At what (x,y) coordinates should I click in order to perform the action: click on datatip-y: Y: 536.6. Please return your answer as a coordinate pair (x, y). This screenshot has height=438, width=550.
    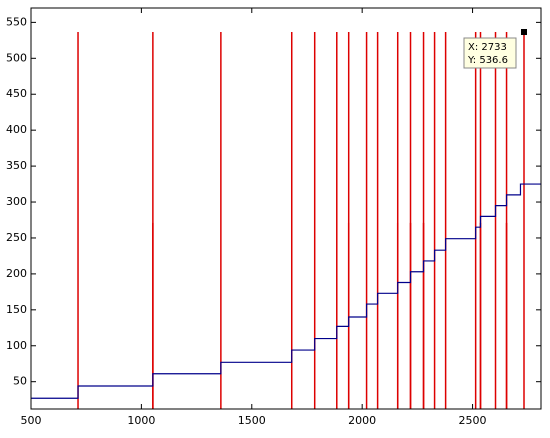
    Looking at the image, I should click on (487, 60).